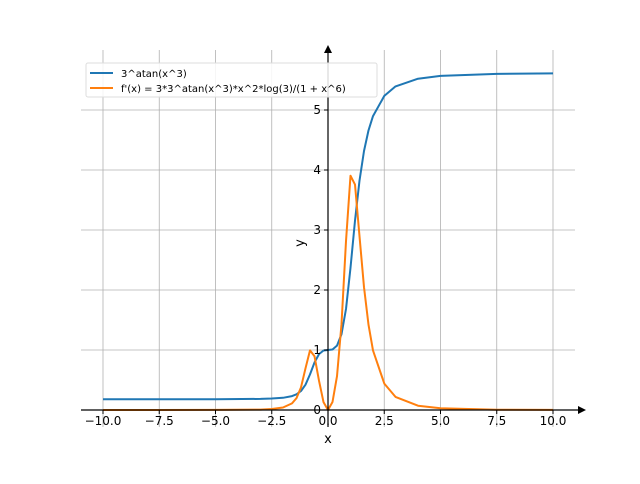  I want to click on x-tick-label: 0.0, so click(327, 421).